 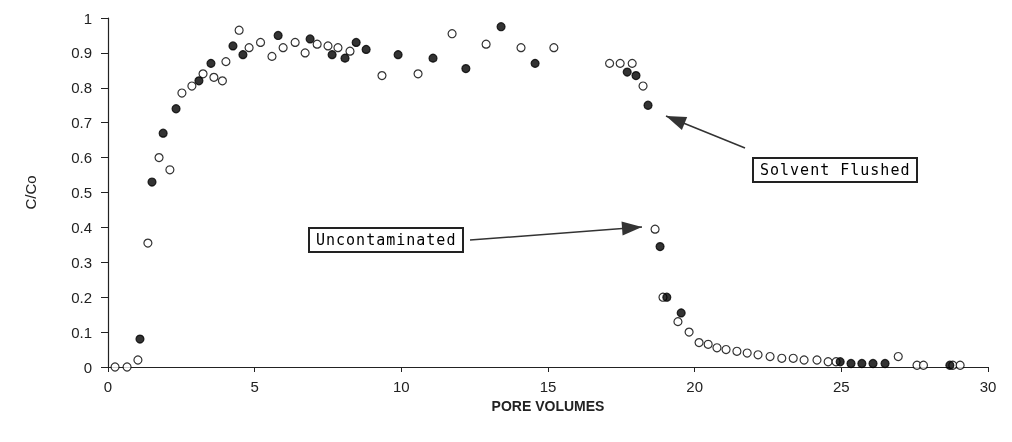 What do you see at coordinates (87, 367) in the screenshot?
I see `y-tick-label: 0` at bounding box center [87, 367].